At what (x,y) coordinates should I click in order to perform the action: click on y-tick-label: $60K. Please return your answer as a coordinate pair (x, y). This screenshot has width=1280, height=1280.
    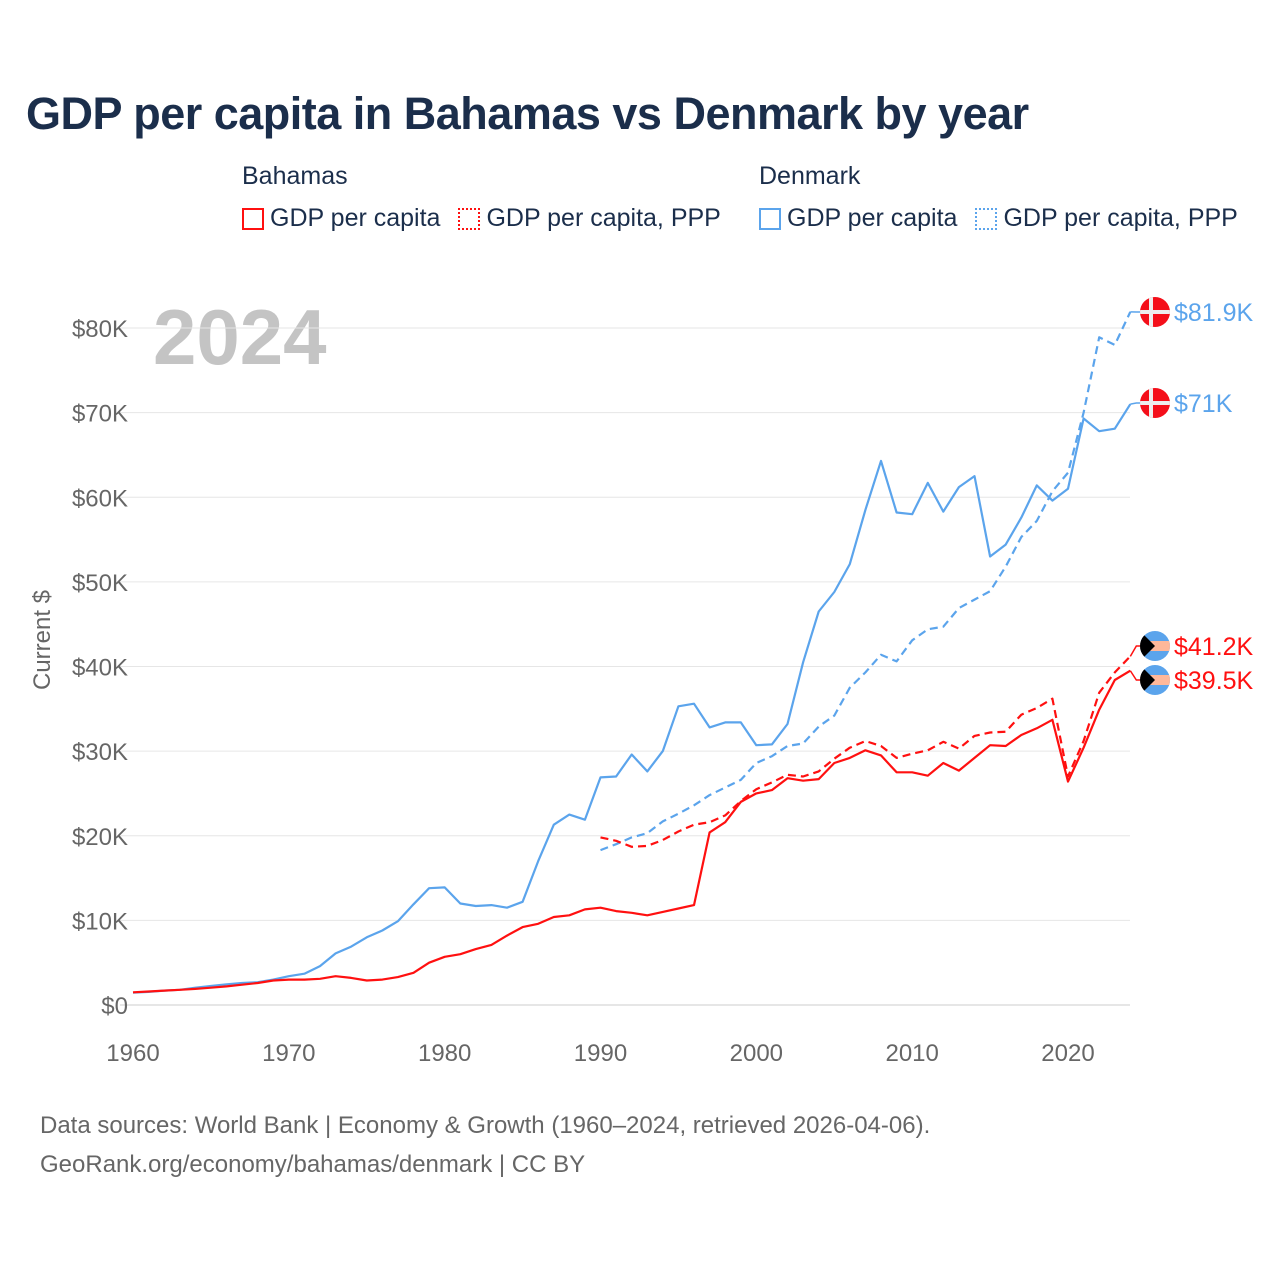
    Looking at the image, I should click on (100, 498).